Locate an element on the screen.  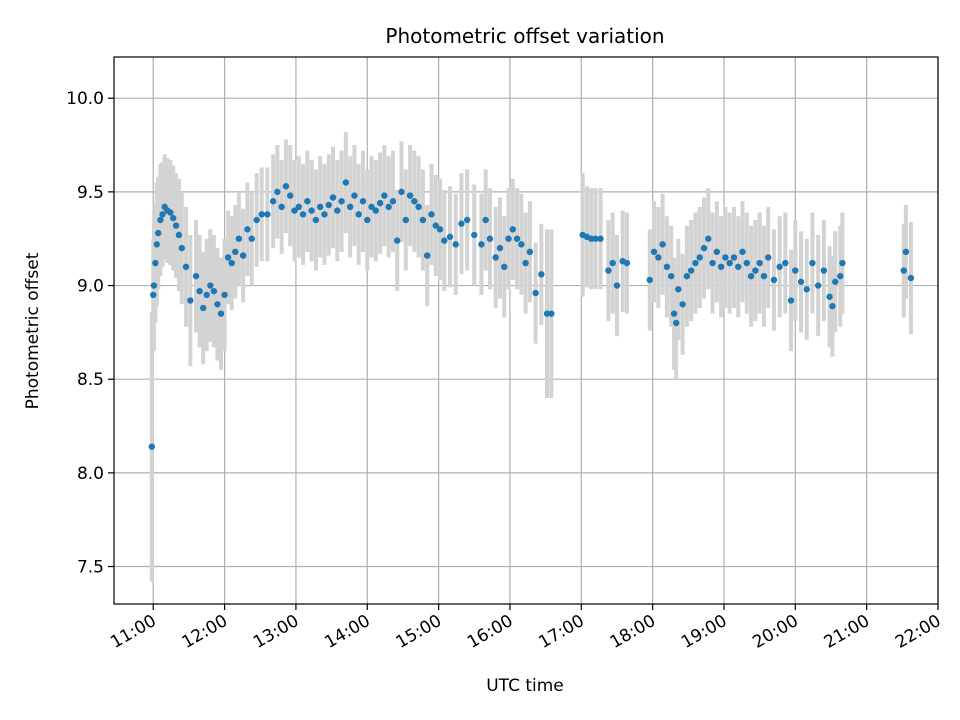
x-tick-label: 19:00 is located at coordinates (704, 632).